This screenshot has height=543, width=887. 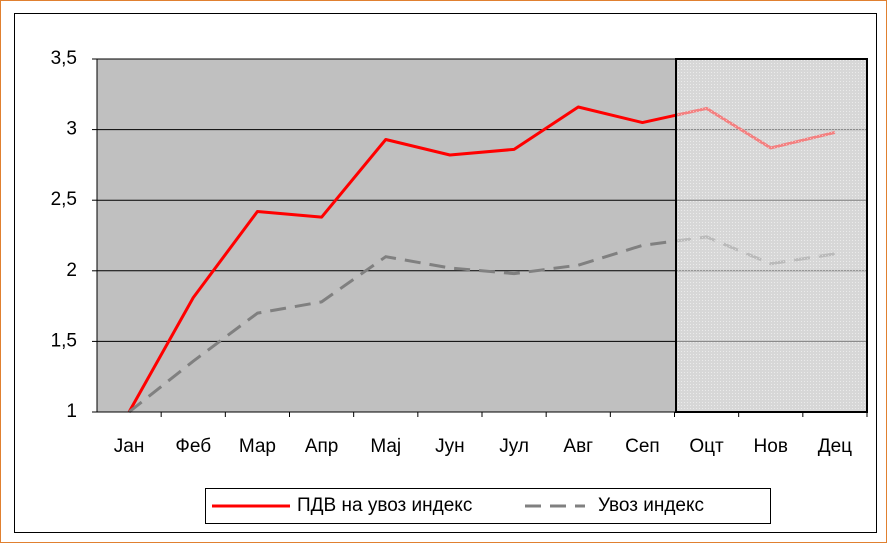 What do you see at coordinates (450, 446) in the screenshot?
I see `x-tick-label: Јун` at bounding box center [450, 446].